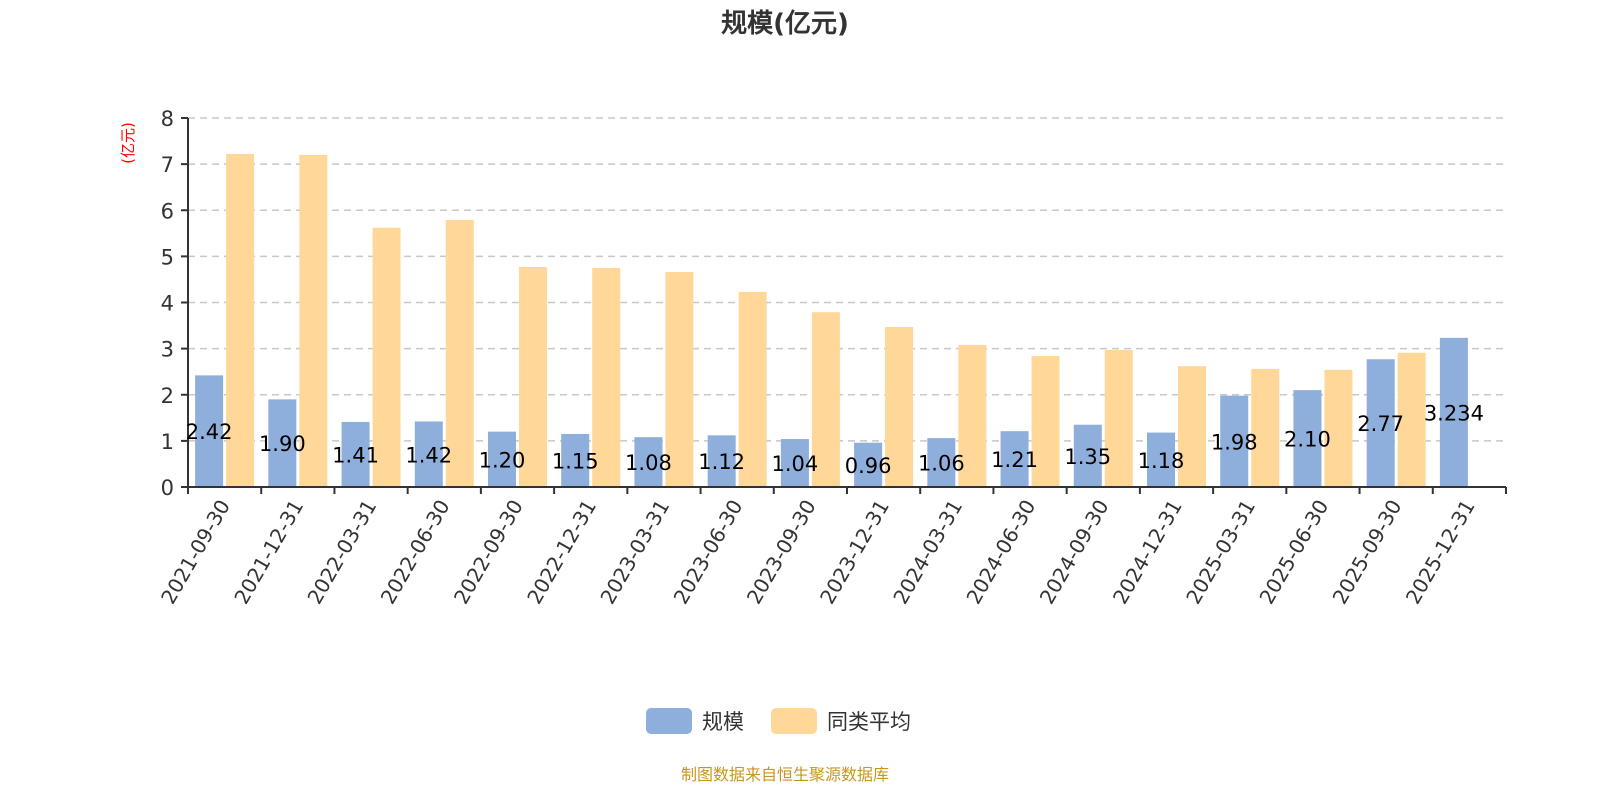 This screenshot has height=800, width=1600. I want to click on data-label-scale: 1.12, so click(721, 462).